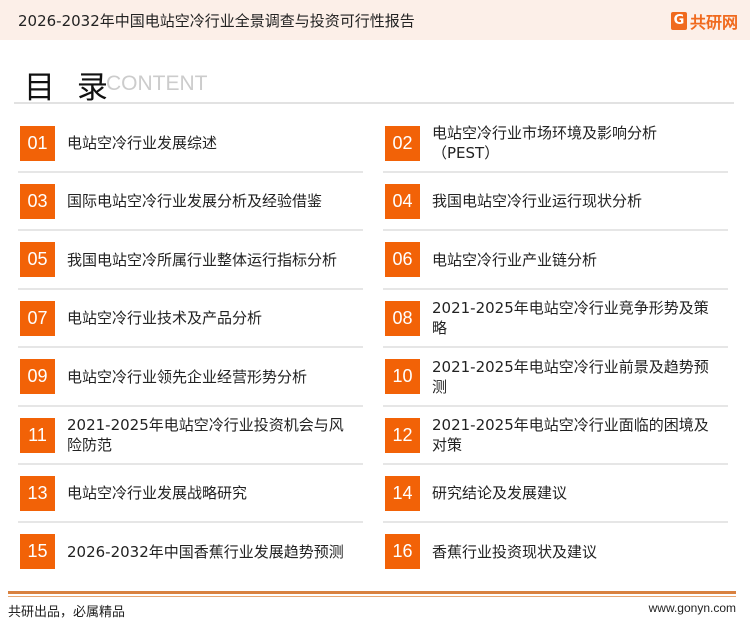 The width and height of the screenshot is (750, 622). Describe the element at coordinates (402, 493) in the screenshot. I see `item-number: 14` at that location.